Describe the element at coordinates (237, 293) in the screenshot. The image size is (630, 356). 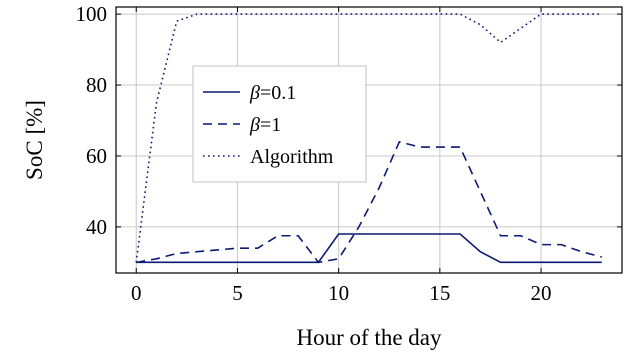
I see `x-tick-label: 5` at that location.